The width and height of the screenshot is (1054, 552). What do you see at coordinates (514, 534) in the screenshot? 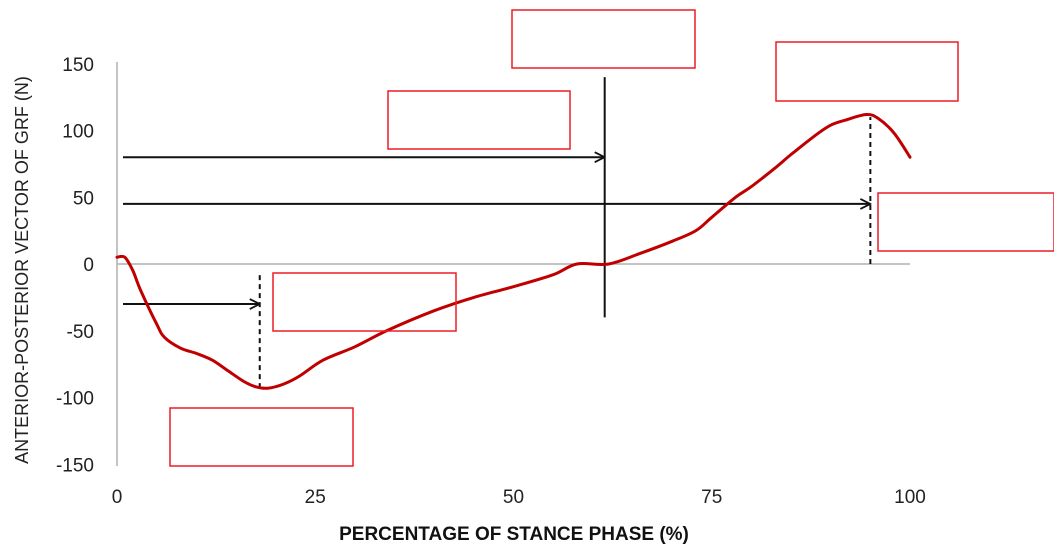
I see `x-axis-title: PERCENTAGE OF STANCE PHASE (%)` at bounding box center [514, 534].